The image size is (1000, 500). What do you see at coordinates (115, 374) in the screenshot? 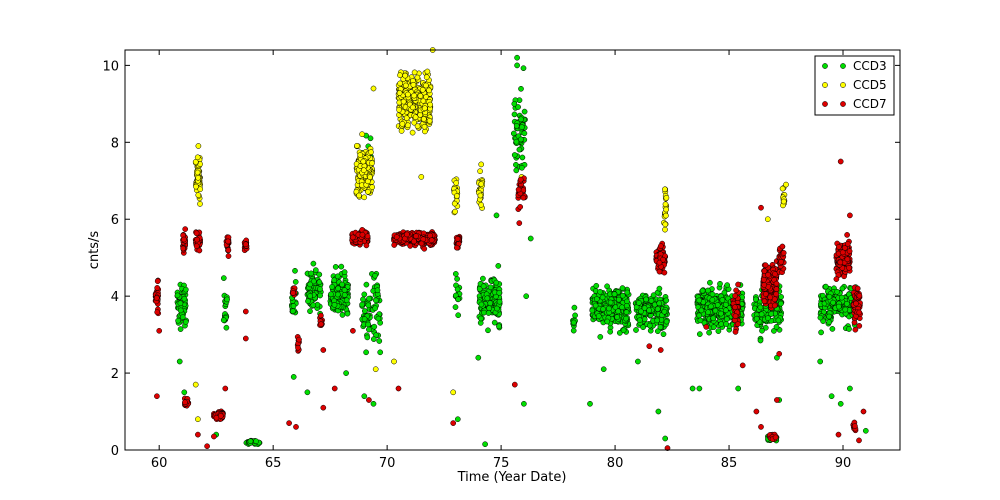
I see `y-tick-label: 2` at bounding box center [115, 374].